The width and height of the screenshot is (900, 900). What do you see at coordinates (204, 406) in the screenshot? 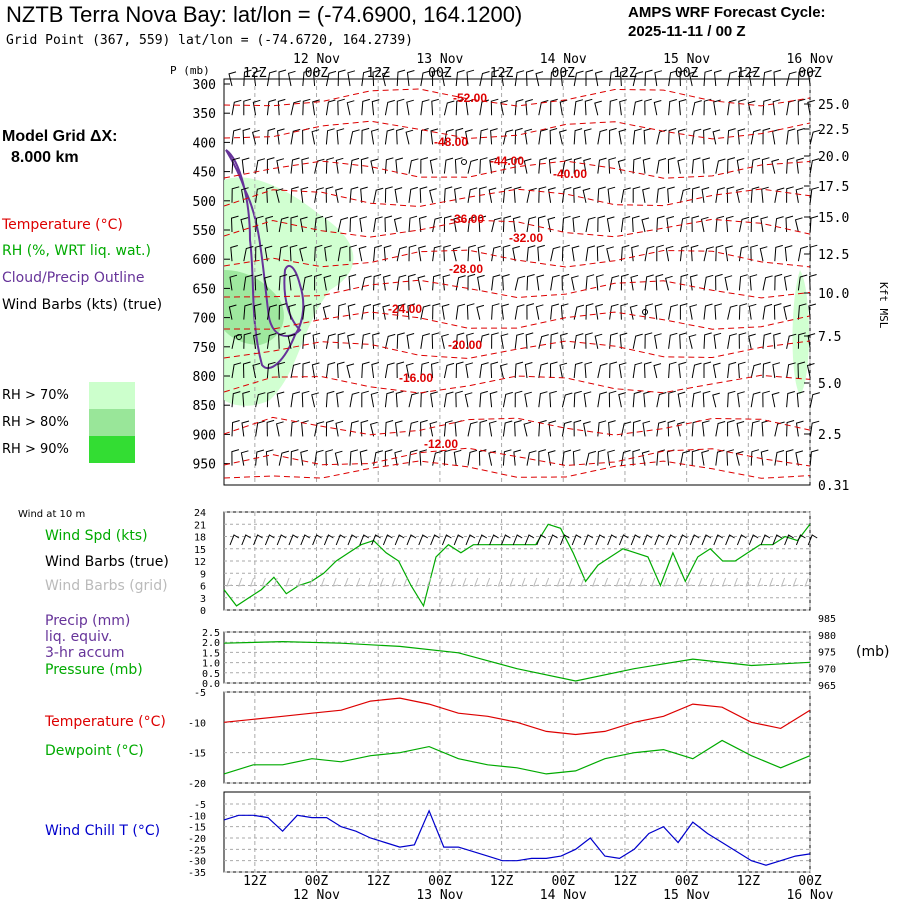
I see `pressure-tick-label: 850` at bounding box center [204, 406].